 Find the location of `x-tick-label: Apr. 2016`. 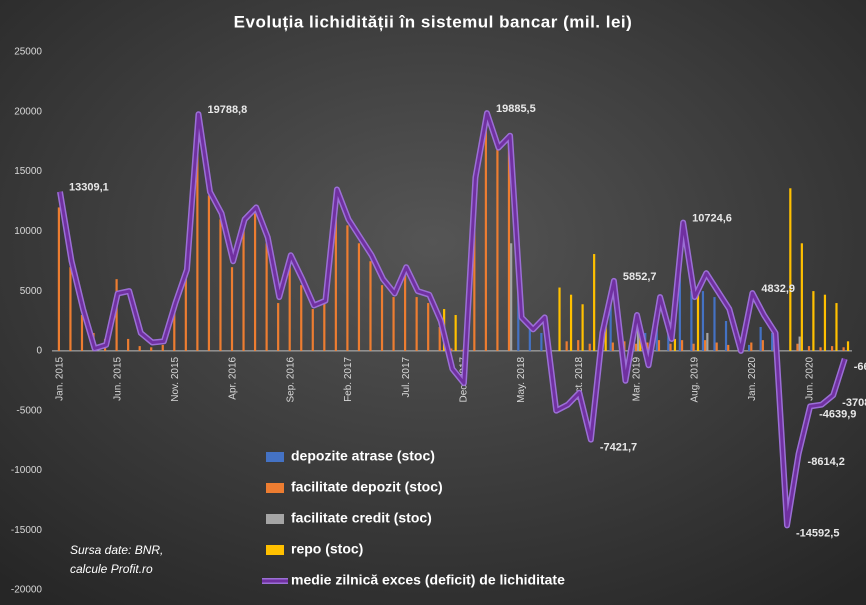

x-tick-label: Apr. 2016 is located at coordinates (233, 377).